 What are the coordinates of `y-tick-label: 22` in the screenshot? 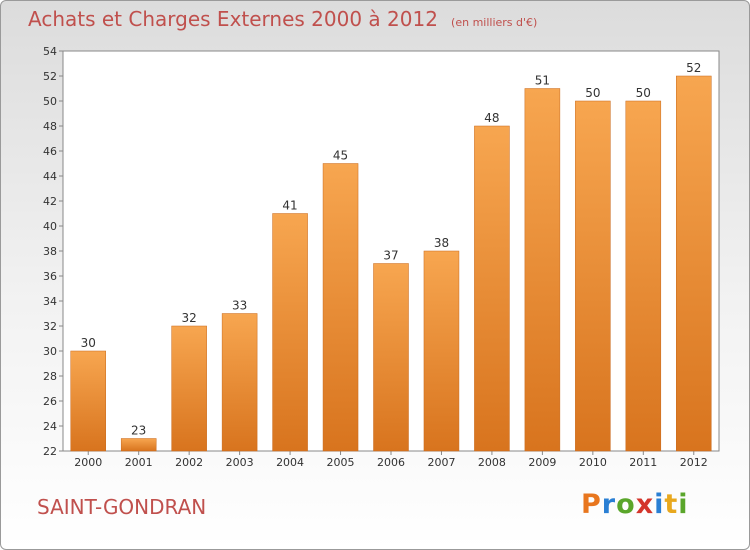 It's located at (50, 451).